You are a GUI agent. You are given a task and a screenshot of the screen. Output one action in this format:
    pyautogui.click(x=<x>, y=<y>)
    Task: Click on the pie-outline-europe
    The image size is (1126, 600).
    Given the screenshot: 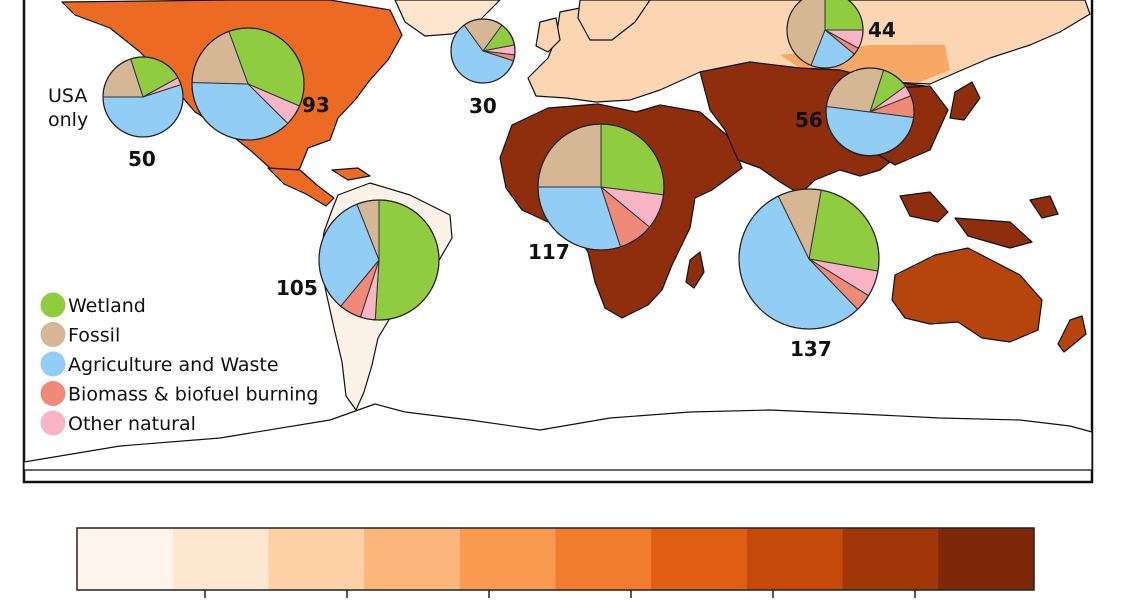 What is the action you would take?
    pyautogui.click(x=483, y=51)
    